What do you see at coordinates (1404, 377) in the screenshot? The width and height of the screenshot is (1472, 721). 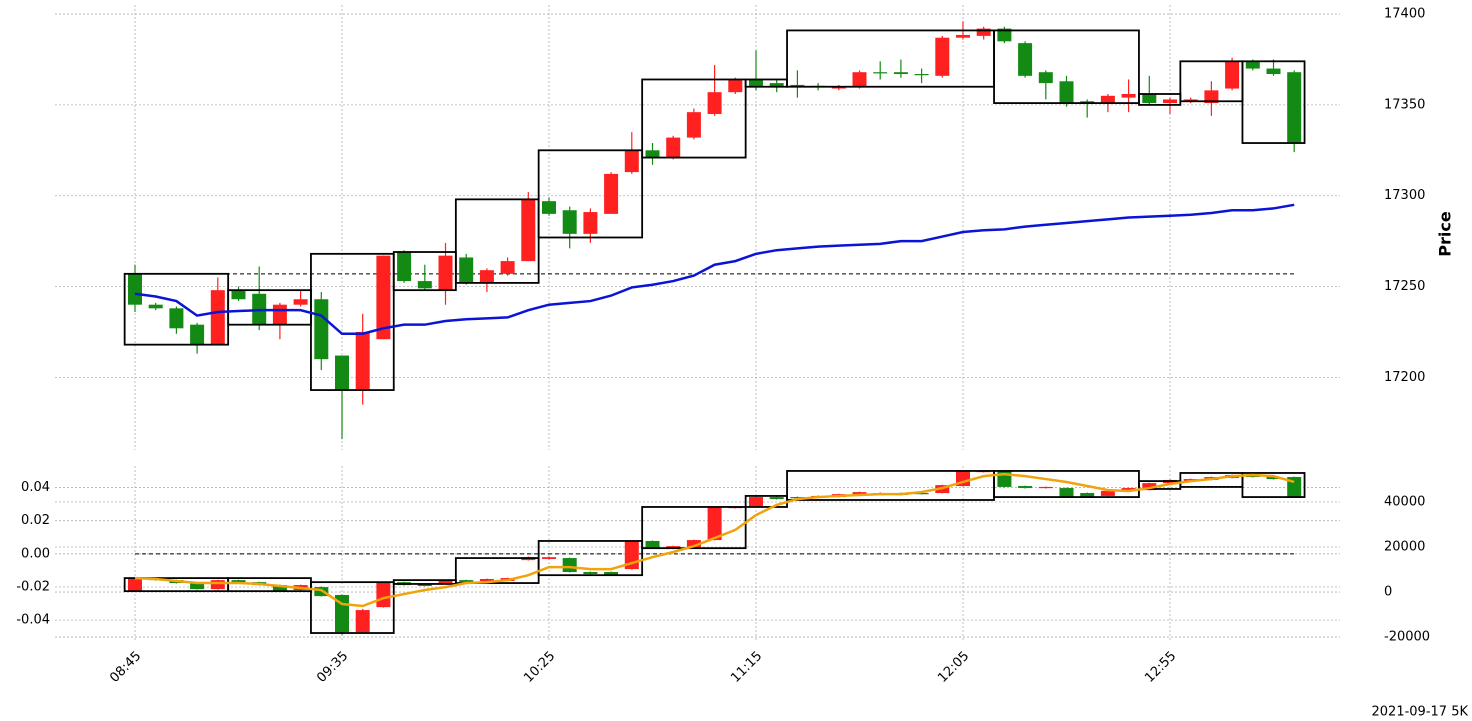 I see `y-tick-label: 17200` at bounding box center [1404, 377].